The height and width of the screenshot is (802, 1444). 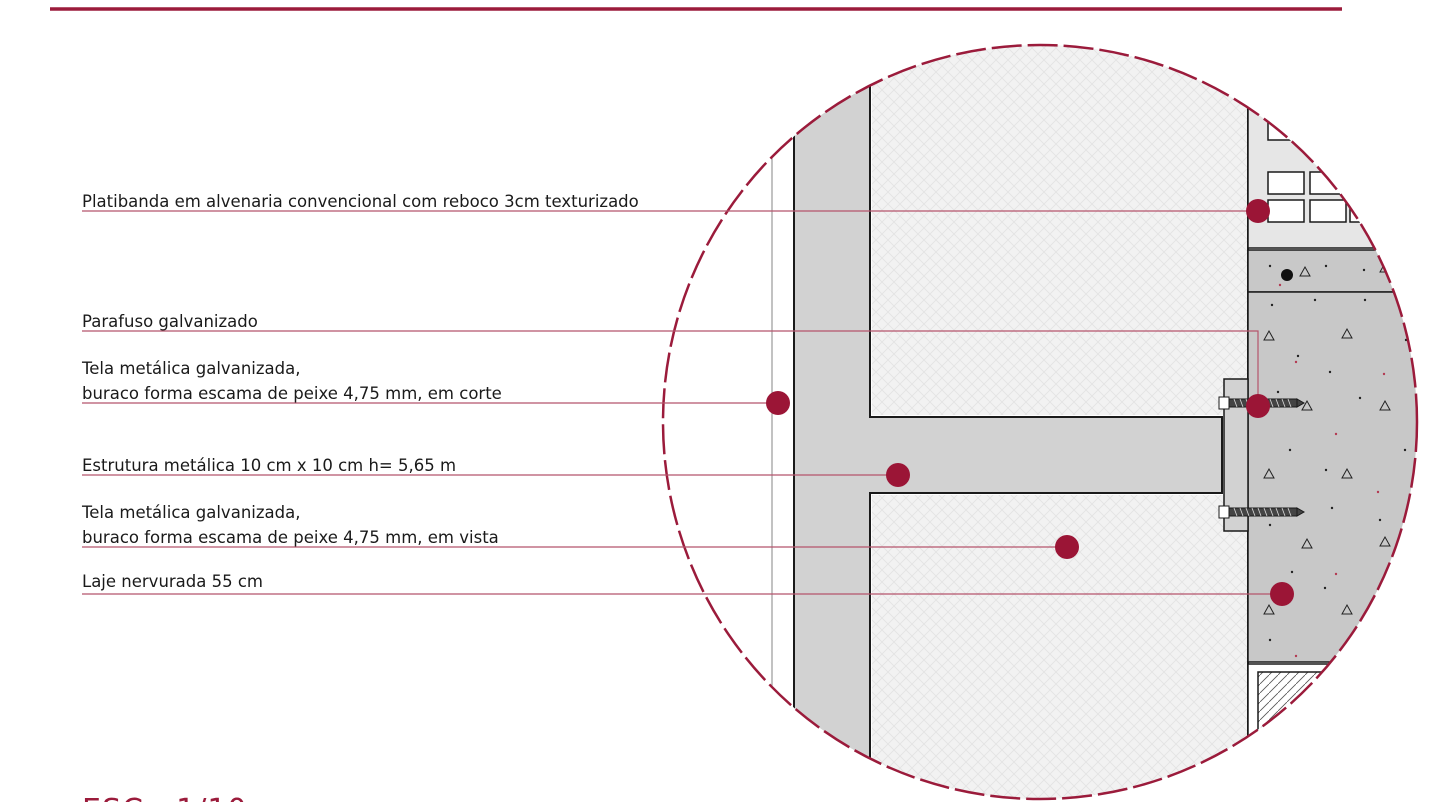 I want to click on mesh-view-upper, so click(x=1060, y=230).